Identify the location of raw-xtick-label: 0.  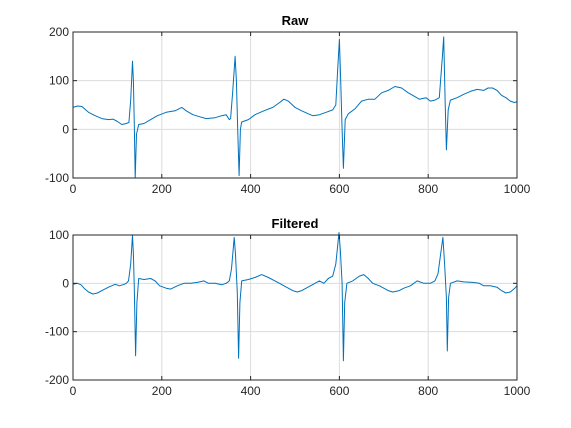
(73, 189).